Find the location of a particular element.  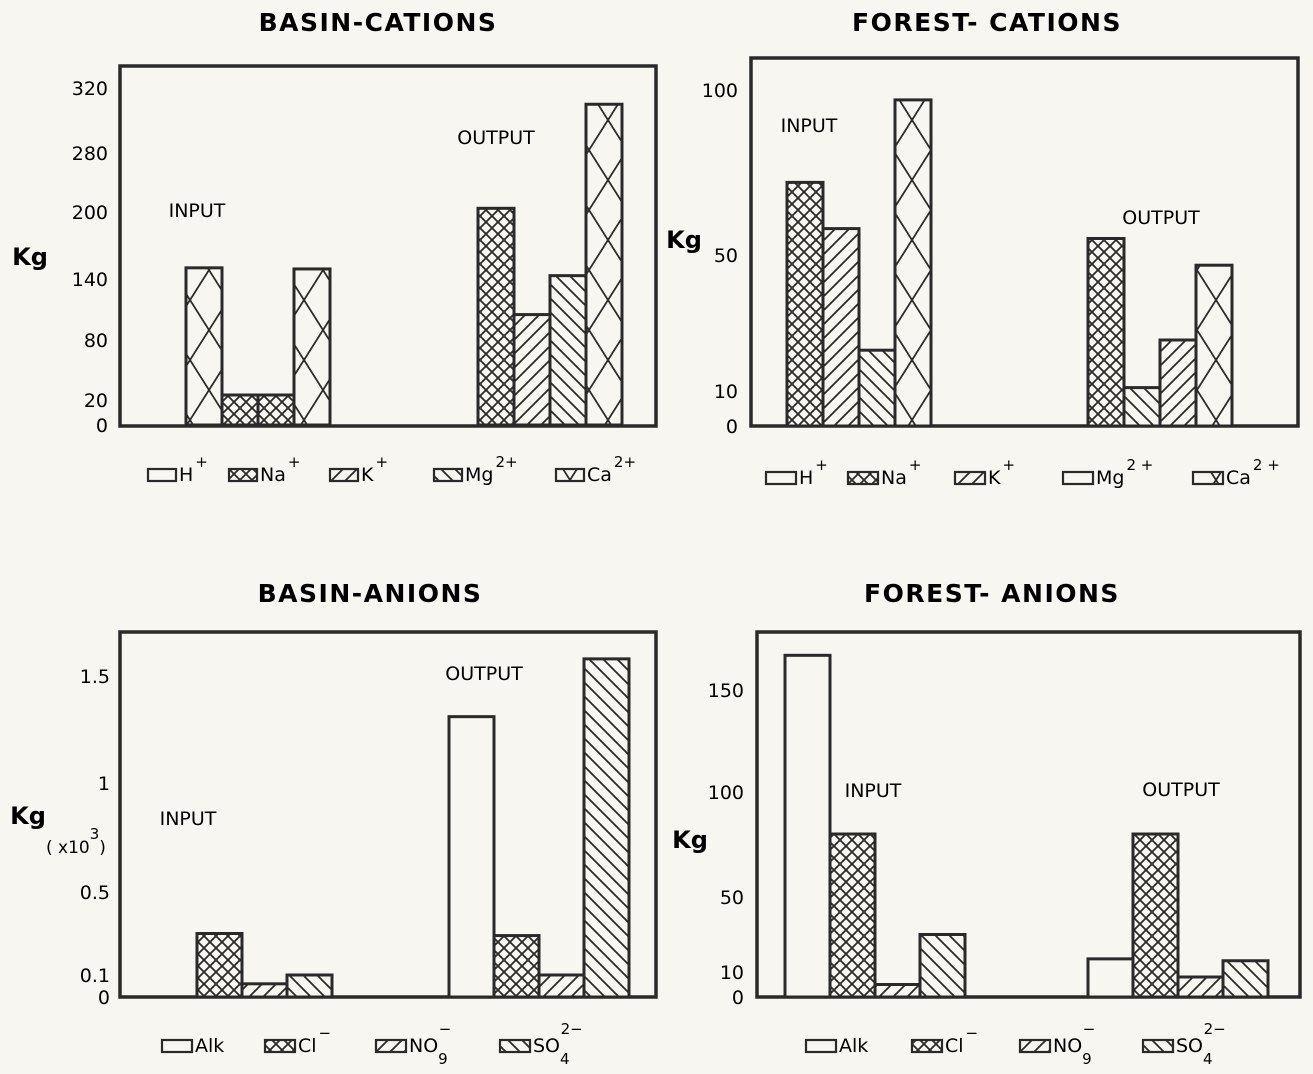

y-tick-label: 100 is located at coordinates (720, 91).